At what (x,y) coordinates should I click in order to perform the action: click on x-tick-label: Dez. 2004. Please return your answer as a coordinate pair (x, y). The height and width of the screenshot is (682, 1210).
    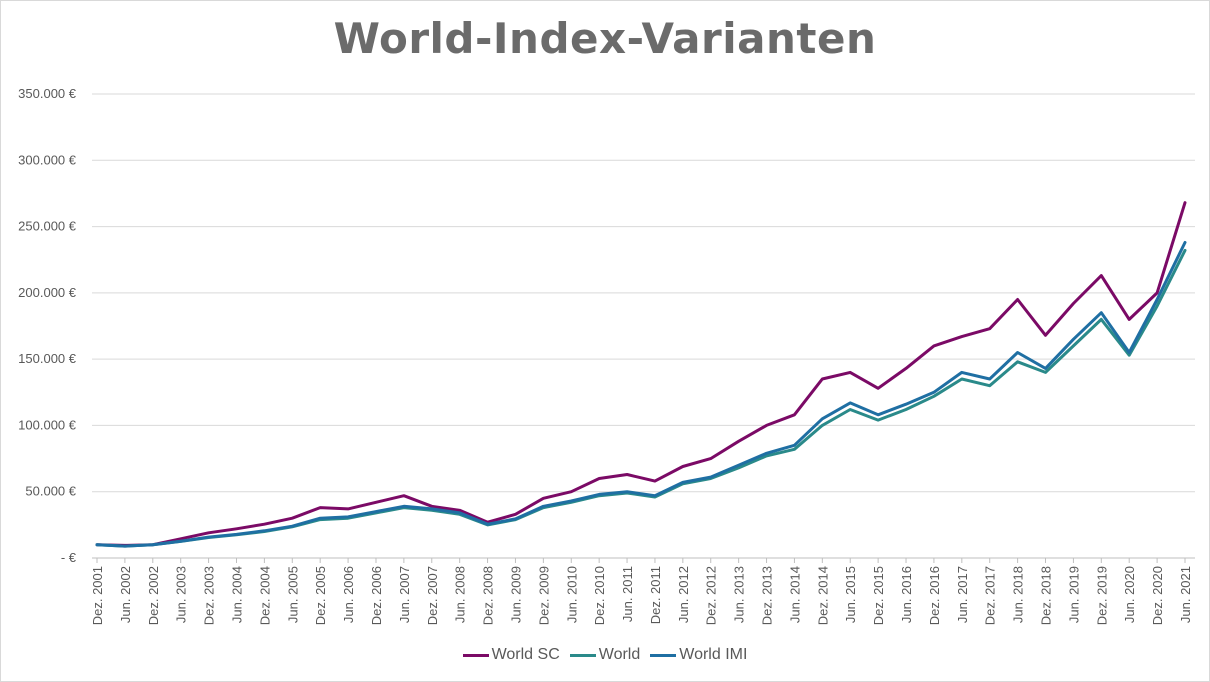
    Looking at the image, I should click on (264, 595).